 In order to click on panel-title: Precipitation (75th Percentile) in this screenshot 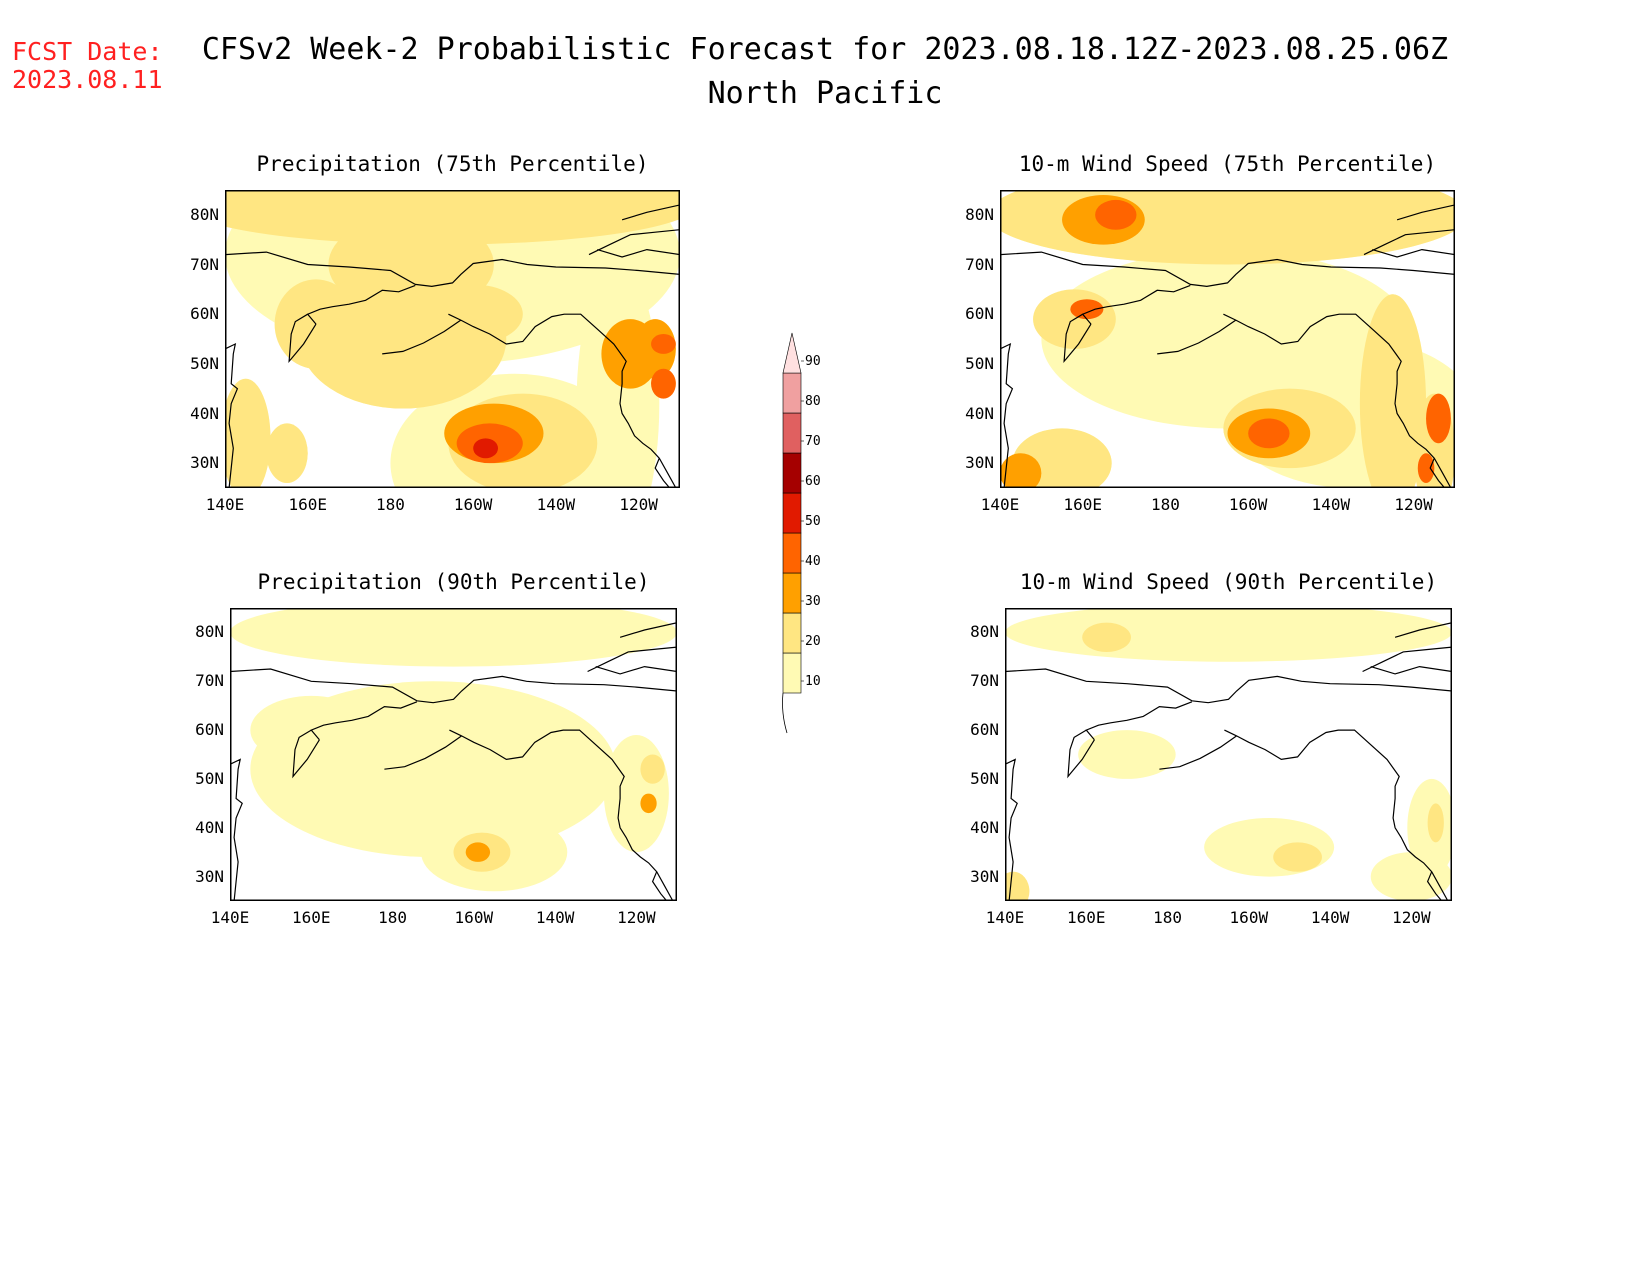, I will do `click(452, 164)`.